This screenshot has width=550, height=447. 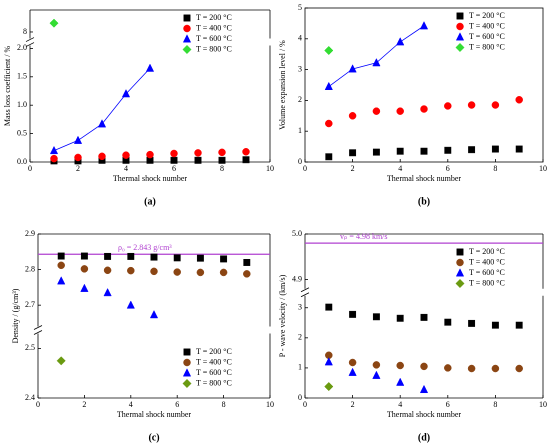 I want to click on panel-label: (a), so click(x=150, y=201).